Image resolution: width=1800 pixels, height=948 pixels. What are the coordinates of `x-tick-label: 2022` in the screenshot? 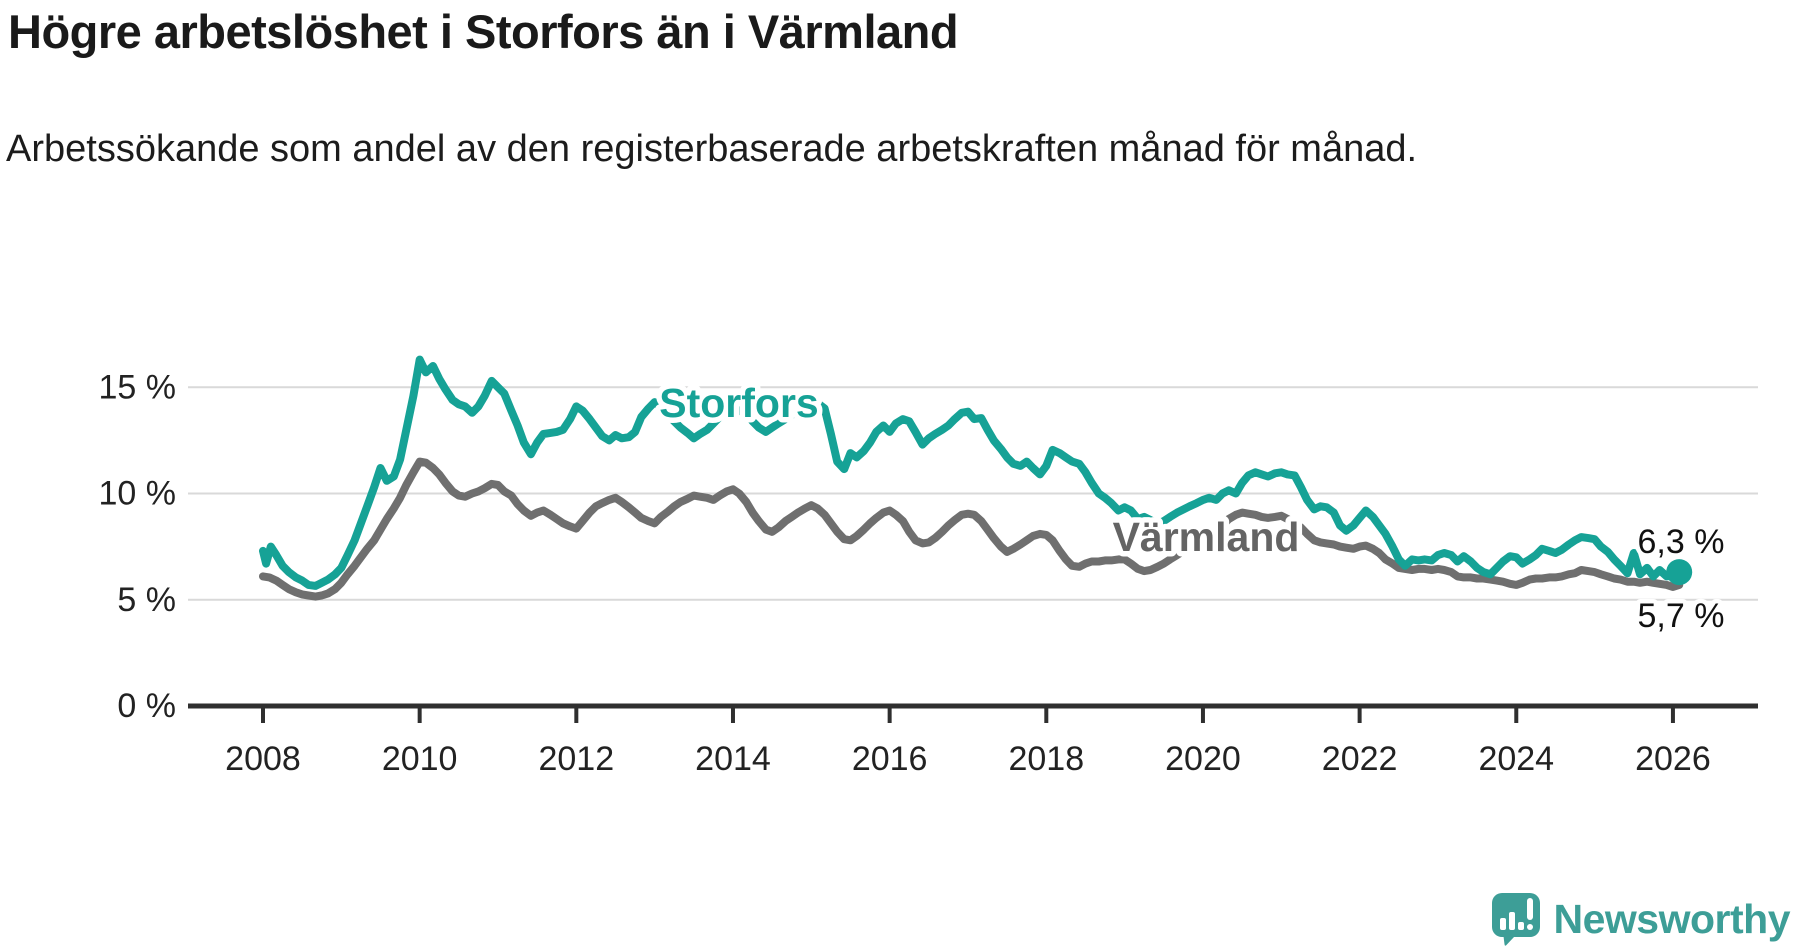 It's located at (1360, 759).